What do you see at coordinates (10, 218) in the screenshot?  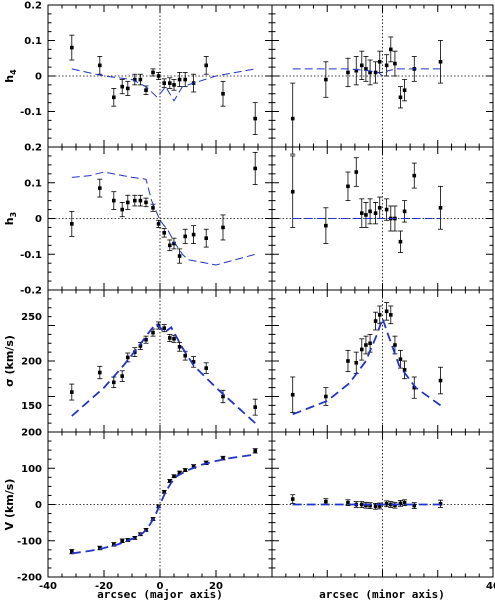 I see `y-axis-label: h3` at bounding box center [10, 218].